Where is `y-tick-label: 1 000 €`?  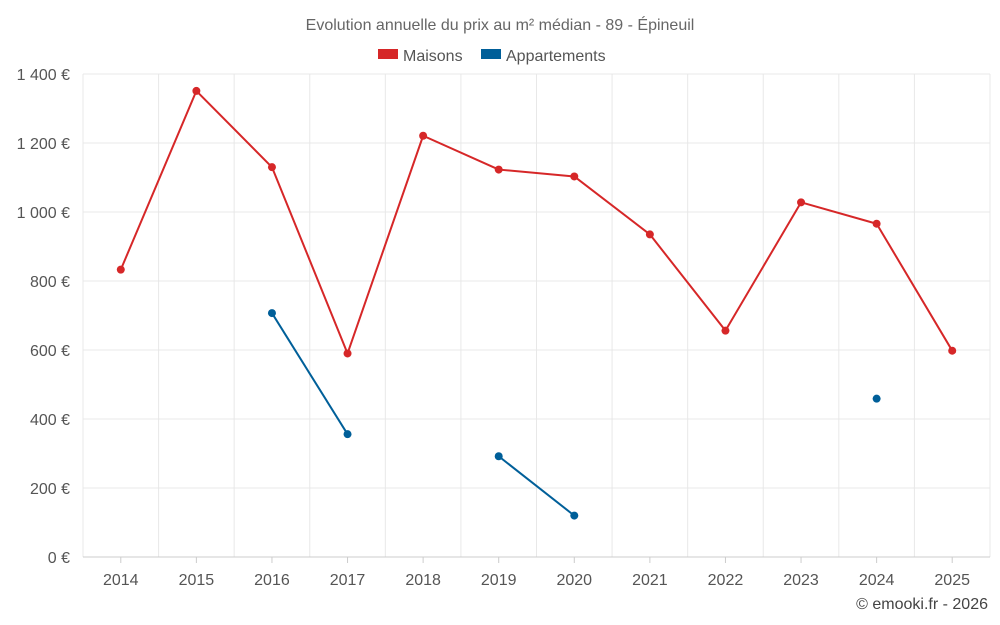 y-tick-label: 1 000 € is located at coordinates (43, 213).